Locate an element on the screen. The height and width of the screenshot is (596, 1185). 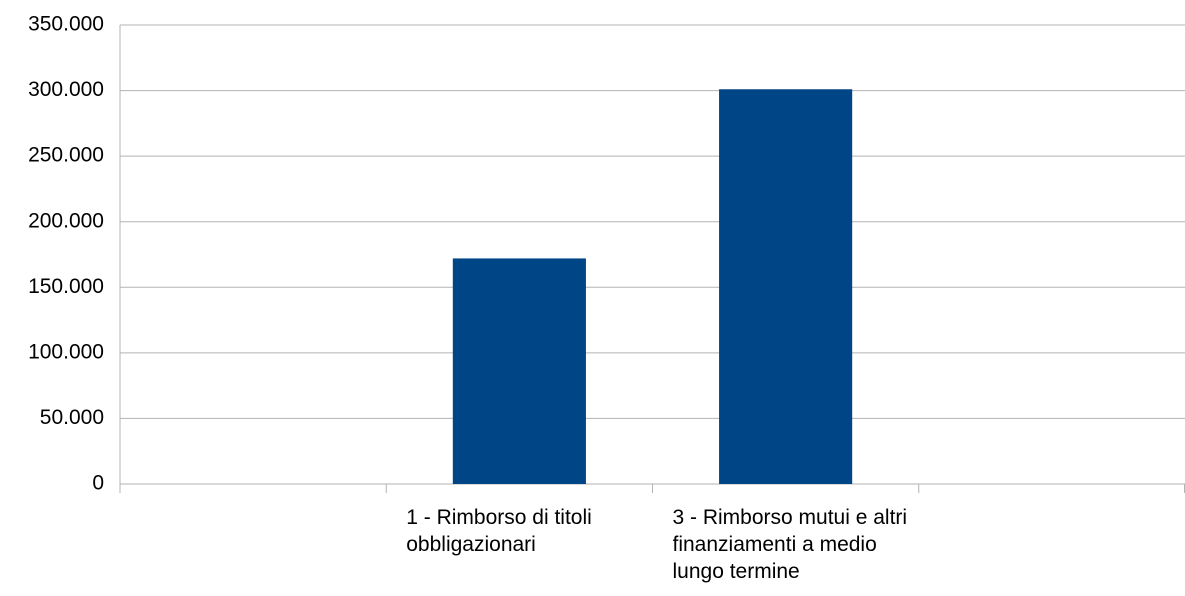
y-tick-label: 100.000 is located at coordinates (66, 351).